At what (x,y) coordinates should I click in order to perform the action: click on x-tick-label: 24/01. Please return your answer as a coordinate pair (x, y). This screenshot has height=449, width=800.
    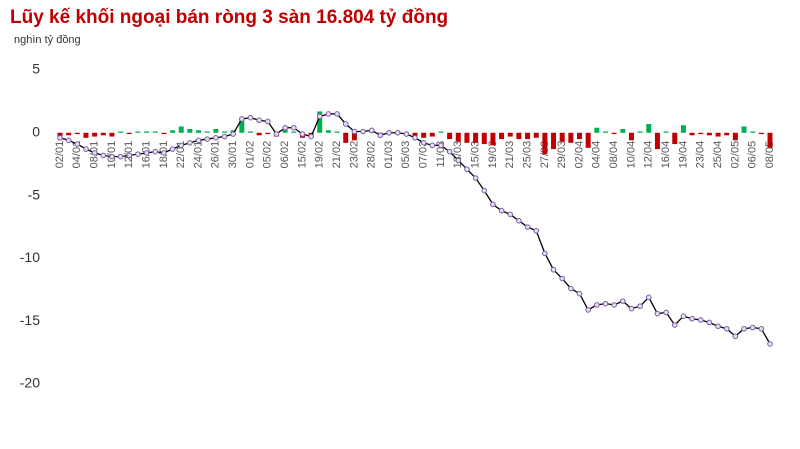
    Looking at the image, I should click on (198, 155).